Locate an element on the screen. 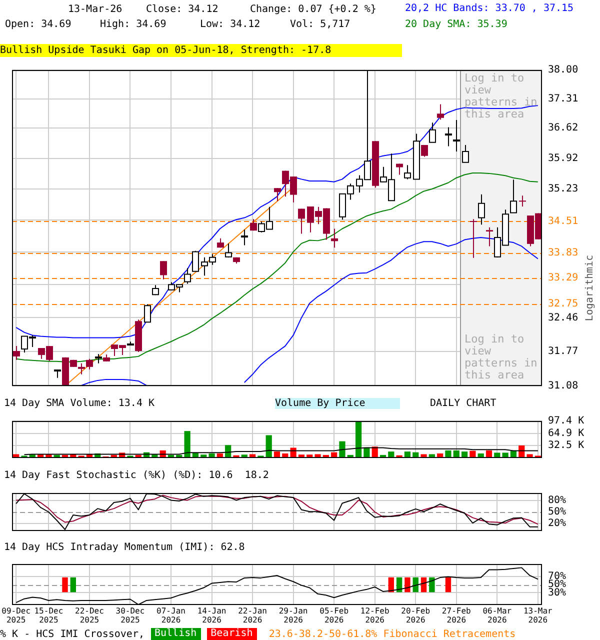  y-tick-label: 20% is located at coordinates (557, 523).